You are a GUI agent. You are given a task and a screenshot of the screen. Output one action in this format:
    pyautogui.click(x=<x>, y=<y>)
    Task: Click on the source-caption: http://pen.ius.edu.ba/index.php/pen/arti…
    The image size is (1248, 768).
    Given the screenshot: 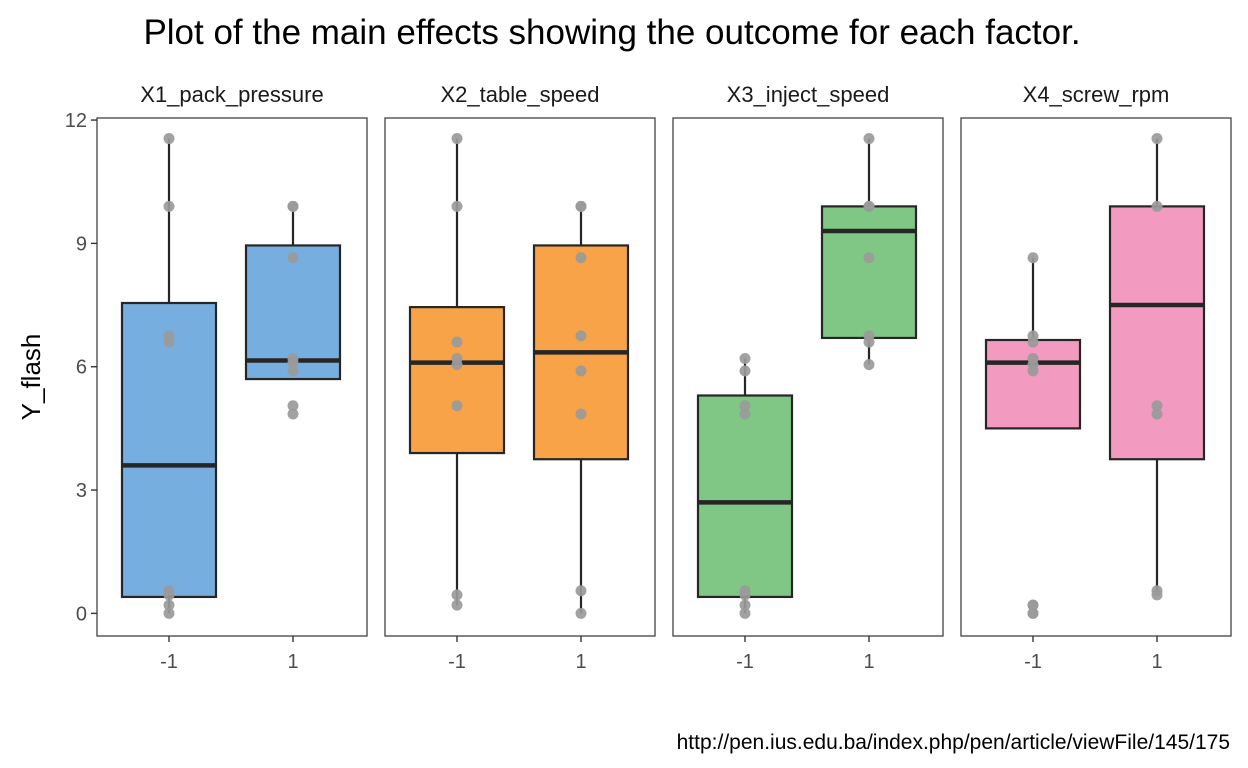 What is the action you would take?
    pyautogui.click(x=953, y=742)
    